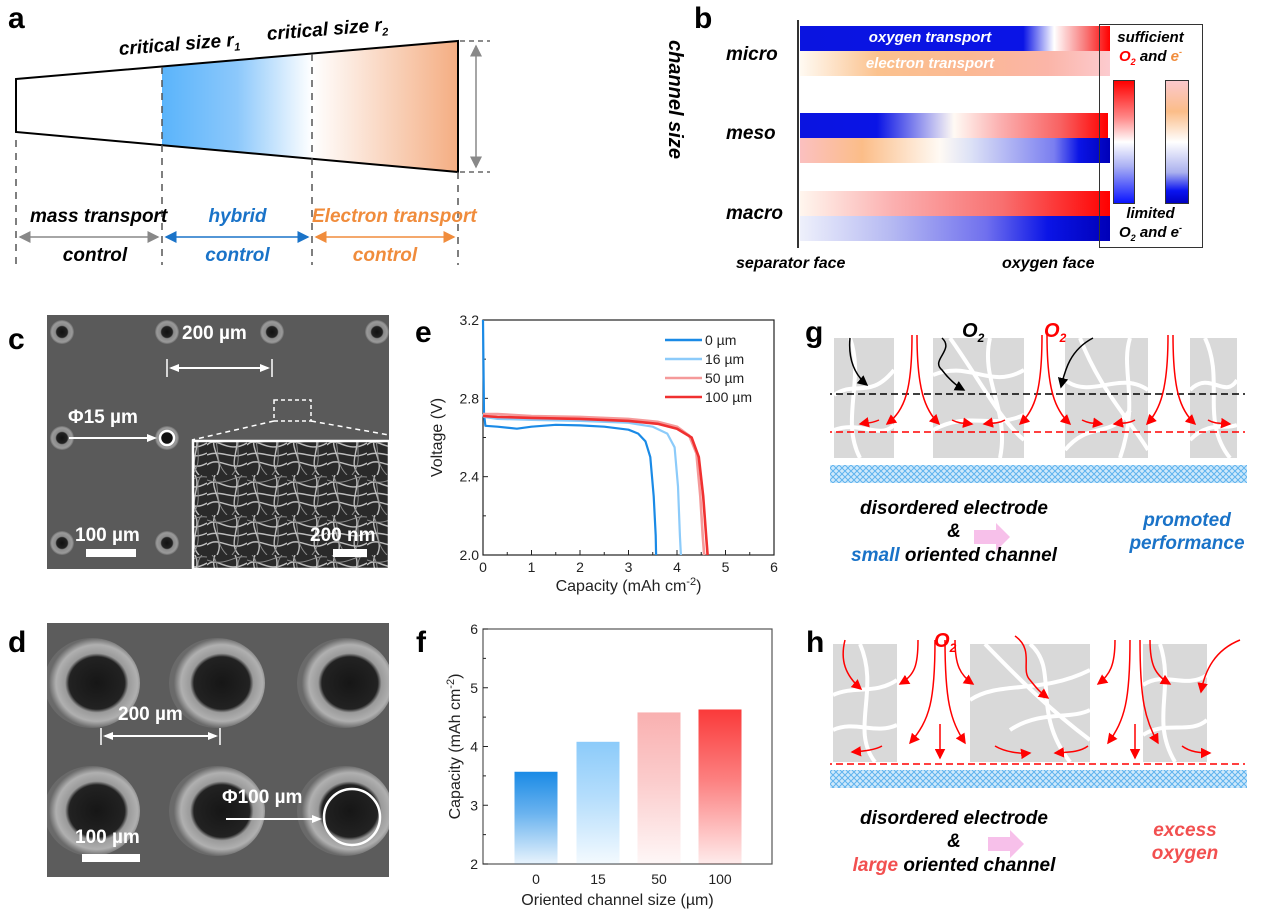 The width and height of the screenshot is (1268, 920). What do you see at coordinates (973, 332) in the screenshot?
I see `o2-label-black-g: O2` at bounding box center [973, 332].